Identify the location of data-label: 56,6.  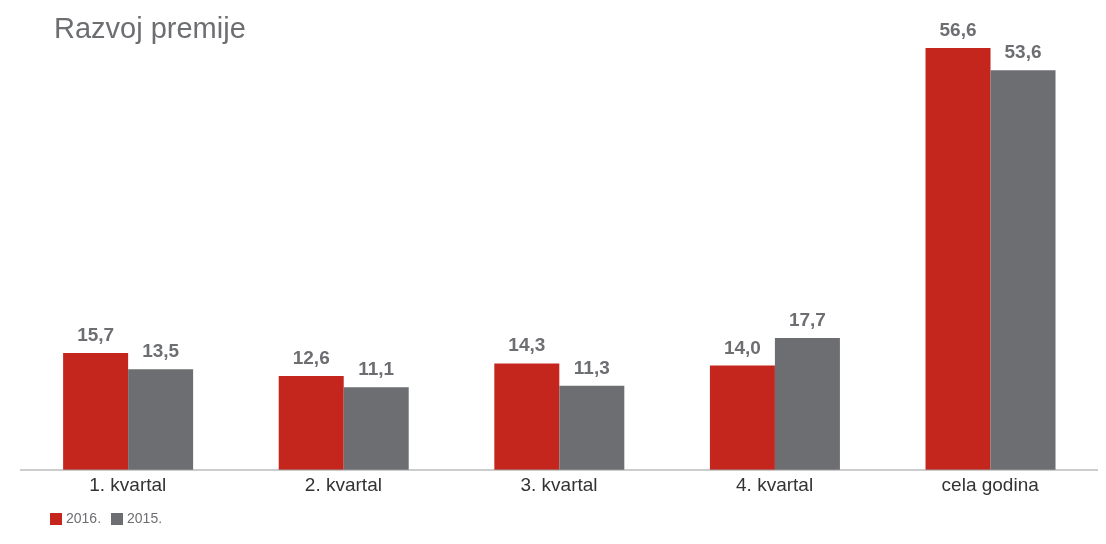
(958, 29).